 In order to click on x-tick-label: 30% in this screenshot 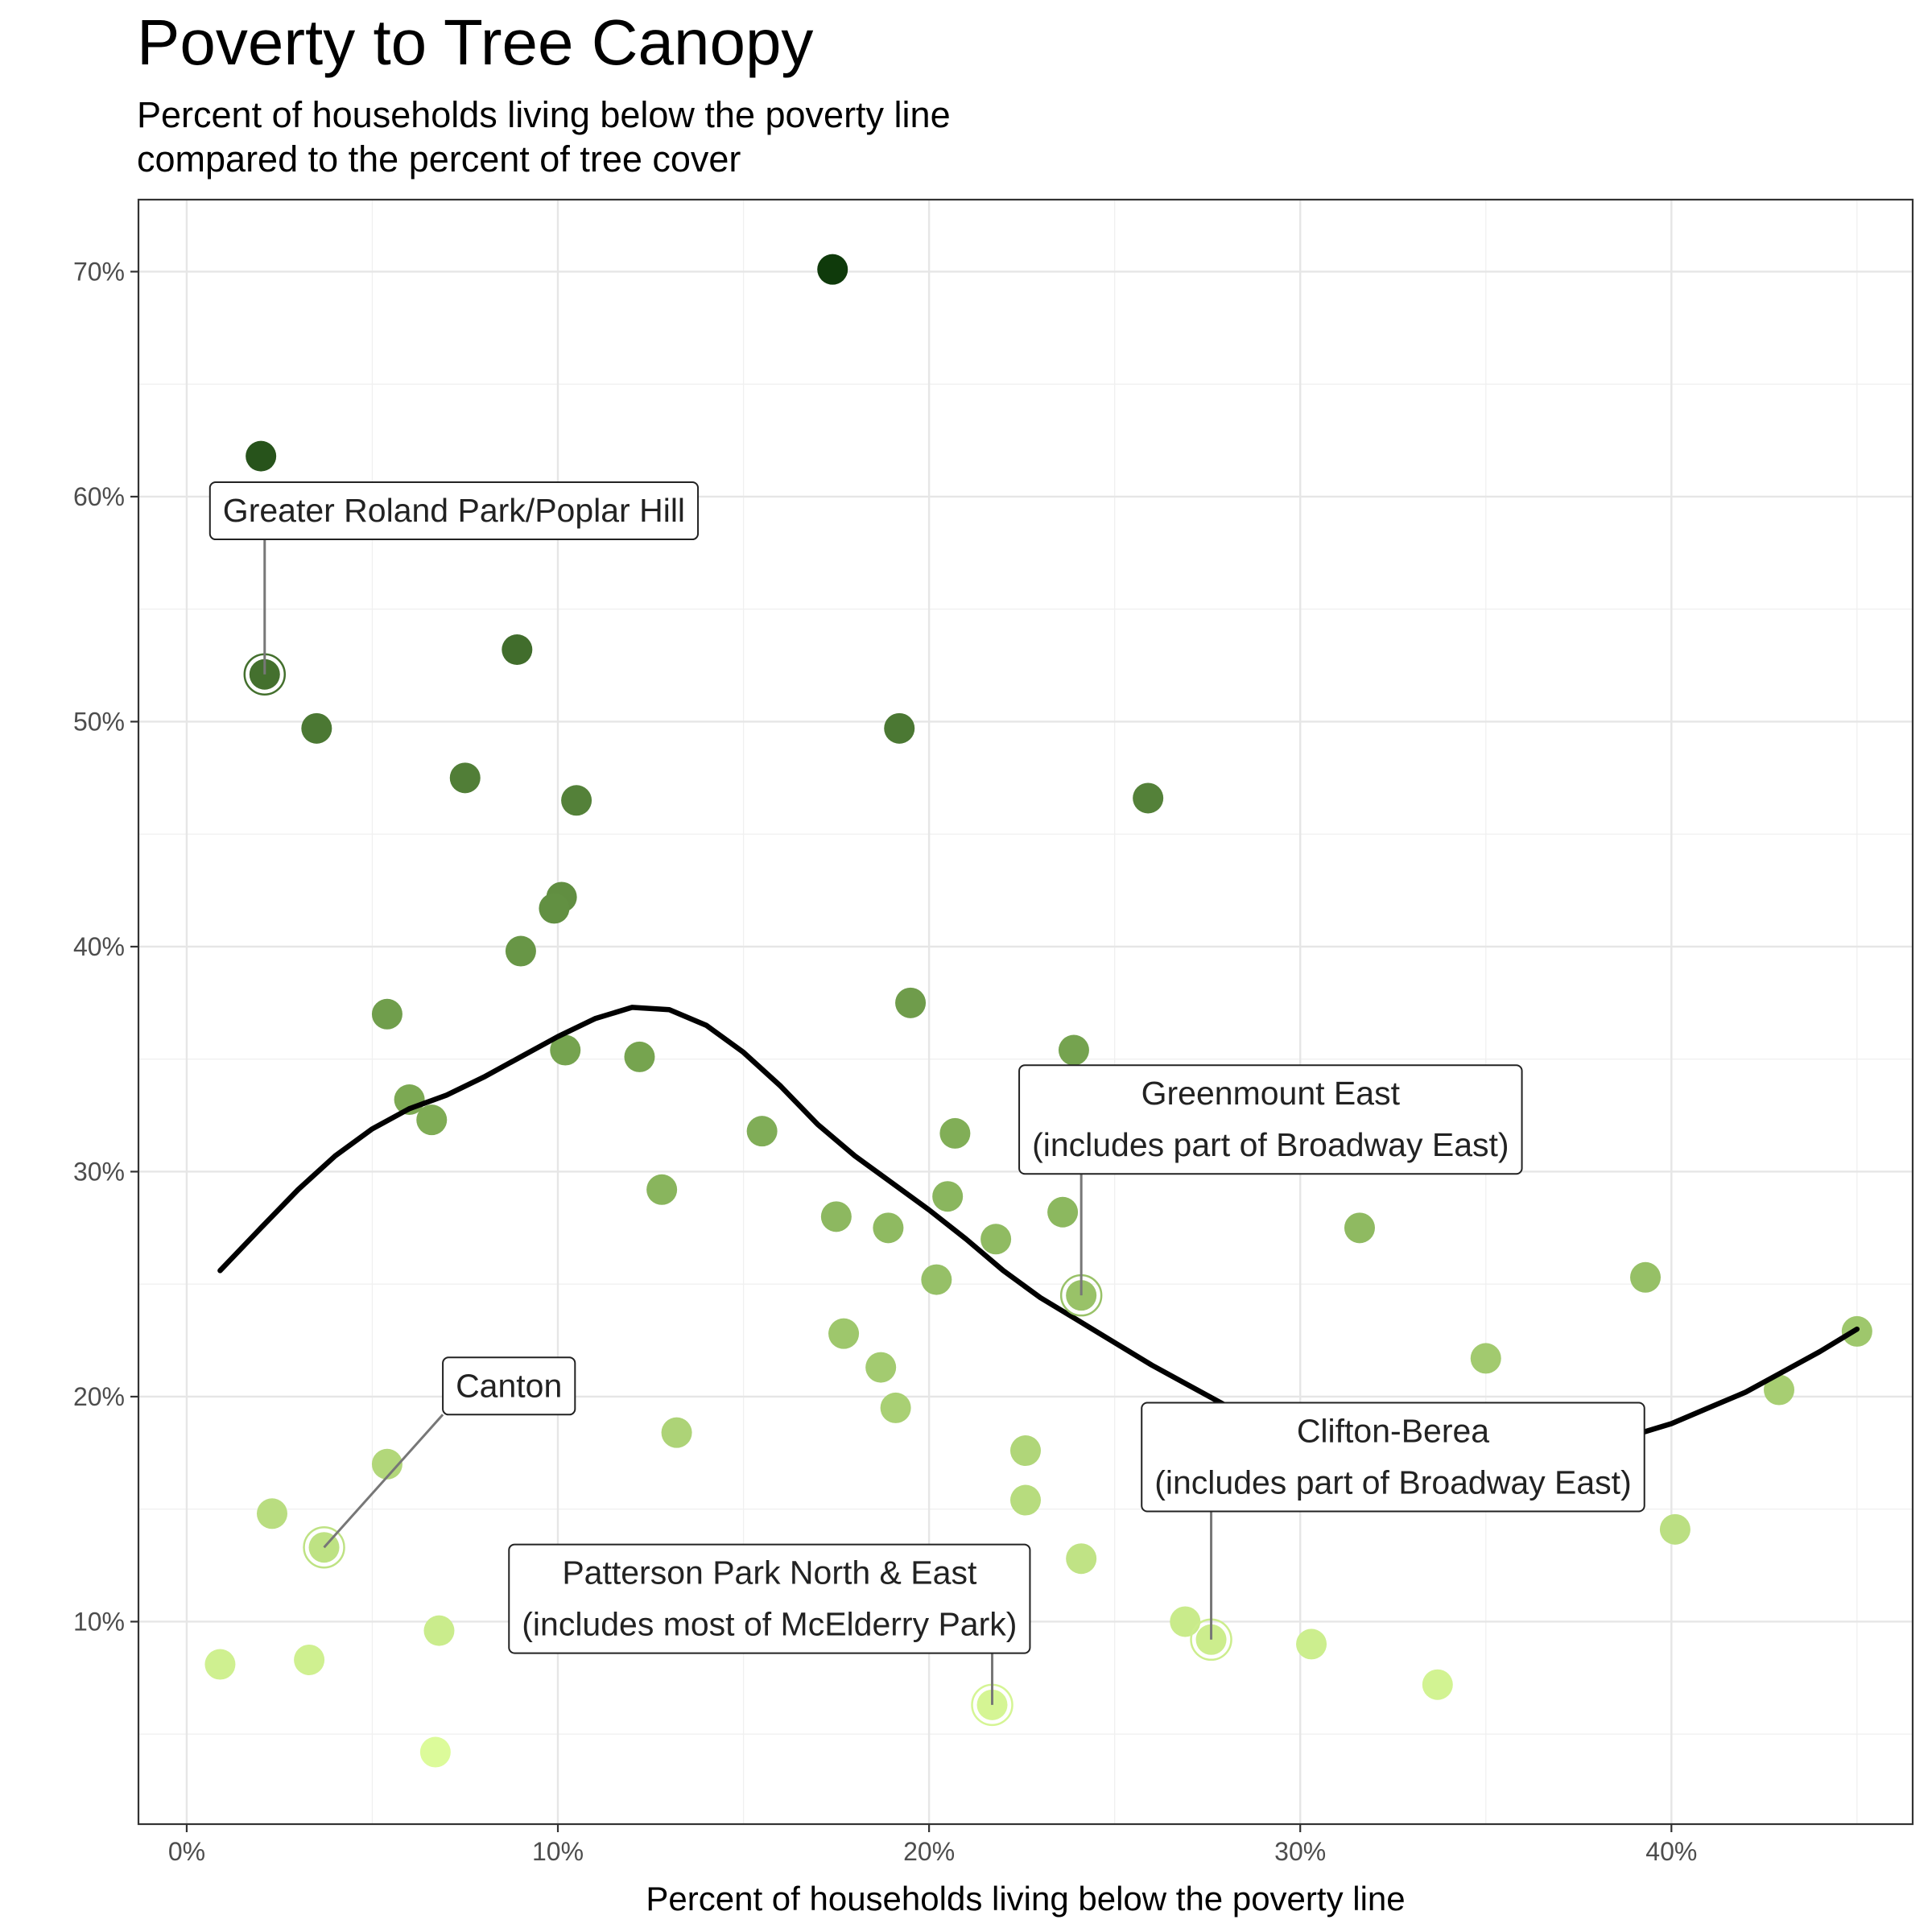, I will do `click(1300, 1851)`.